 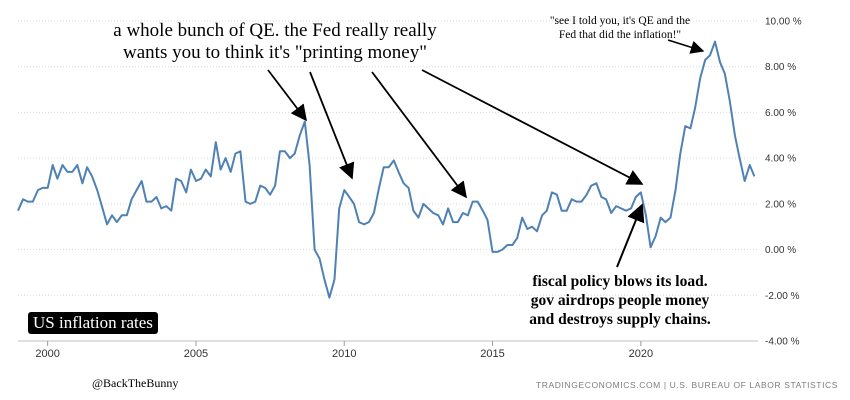 What do you see at coordinates (47, 354) in the screenshot?
I see `x-tick-label-0: 2000` at bounding box center [47, 354].